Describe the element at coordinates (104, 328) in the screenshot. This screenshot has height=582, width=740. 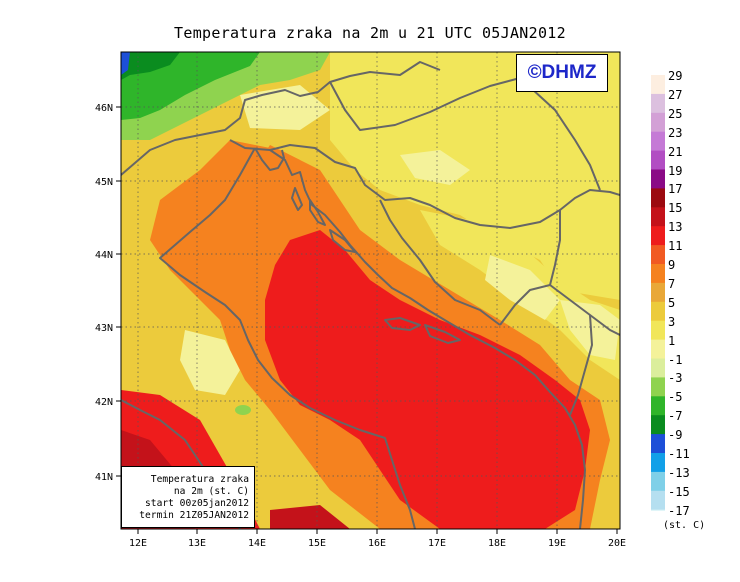
I see `lat-label: 43N` at that location.